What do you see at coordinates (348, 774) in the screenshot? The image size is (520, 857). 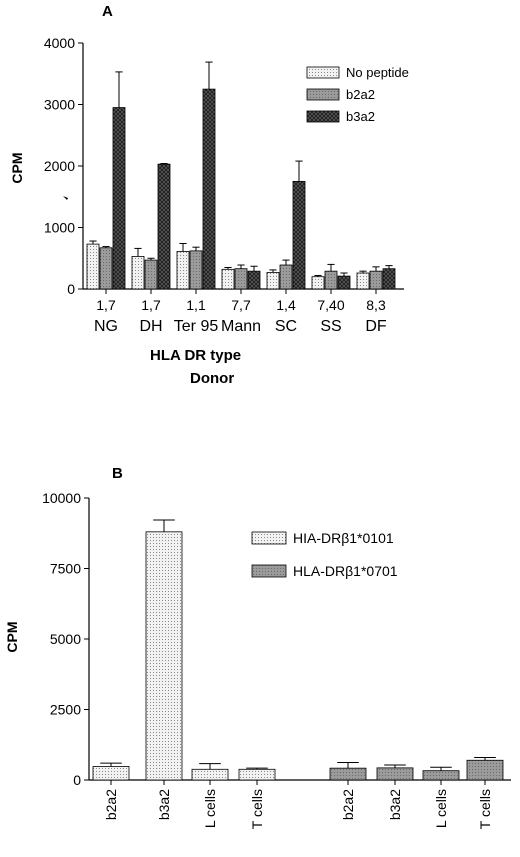 I see `bar-hla-dr-1-0701-b2a2` at bounding box center [348, 774].